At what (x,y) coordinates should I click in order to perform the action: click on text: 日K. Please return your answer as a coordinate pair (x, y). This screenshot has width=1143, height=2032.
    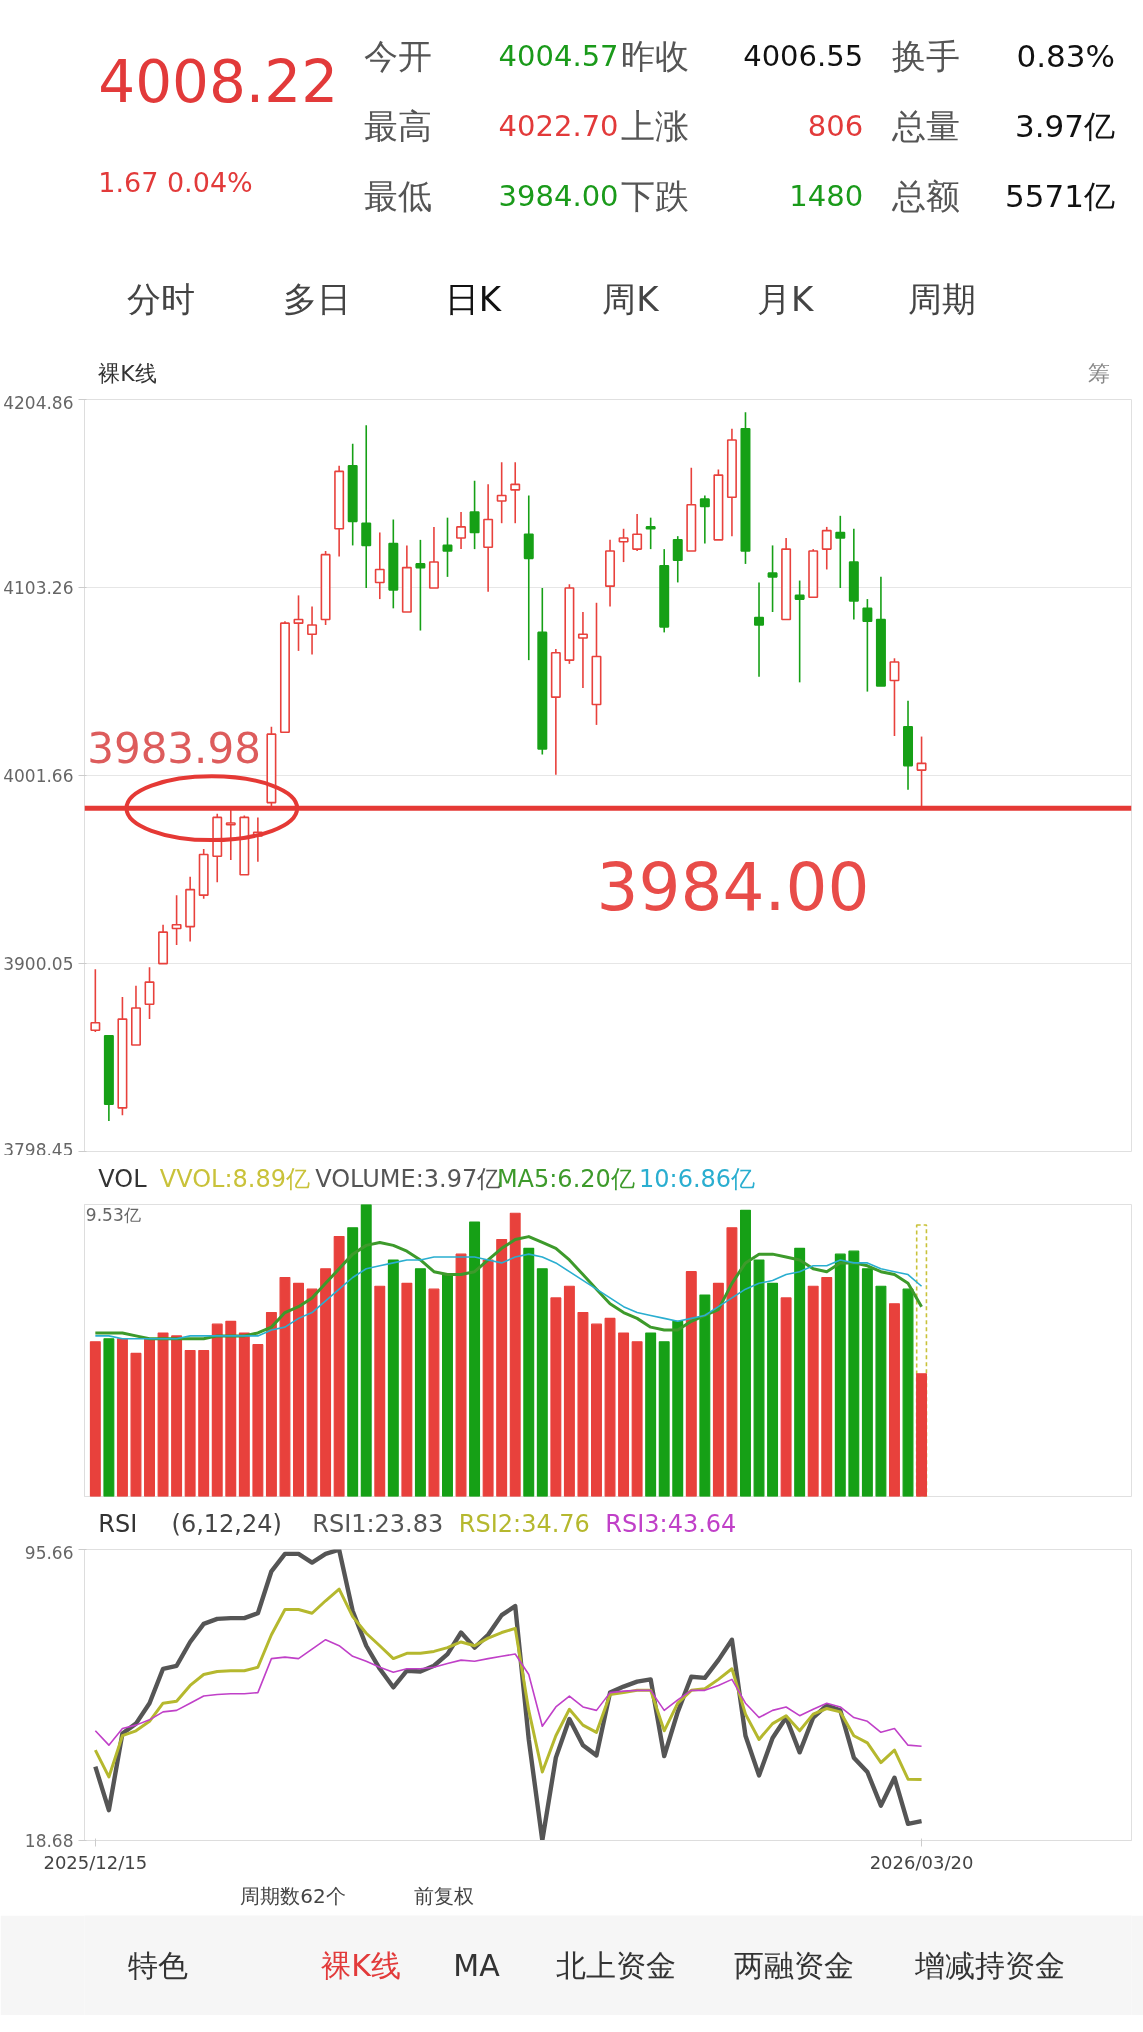
    Looking at the image, I should click on (473, 298).